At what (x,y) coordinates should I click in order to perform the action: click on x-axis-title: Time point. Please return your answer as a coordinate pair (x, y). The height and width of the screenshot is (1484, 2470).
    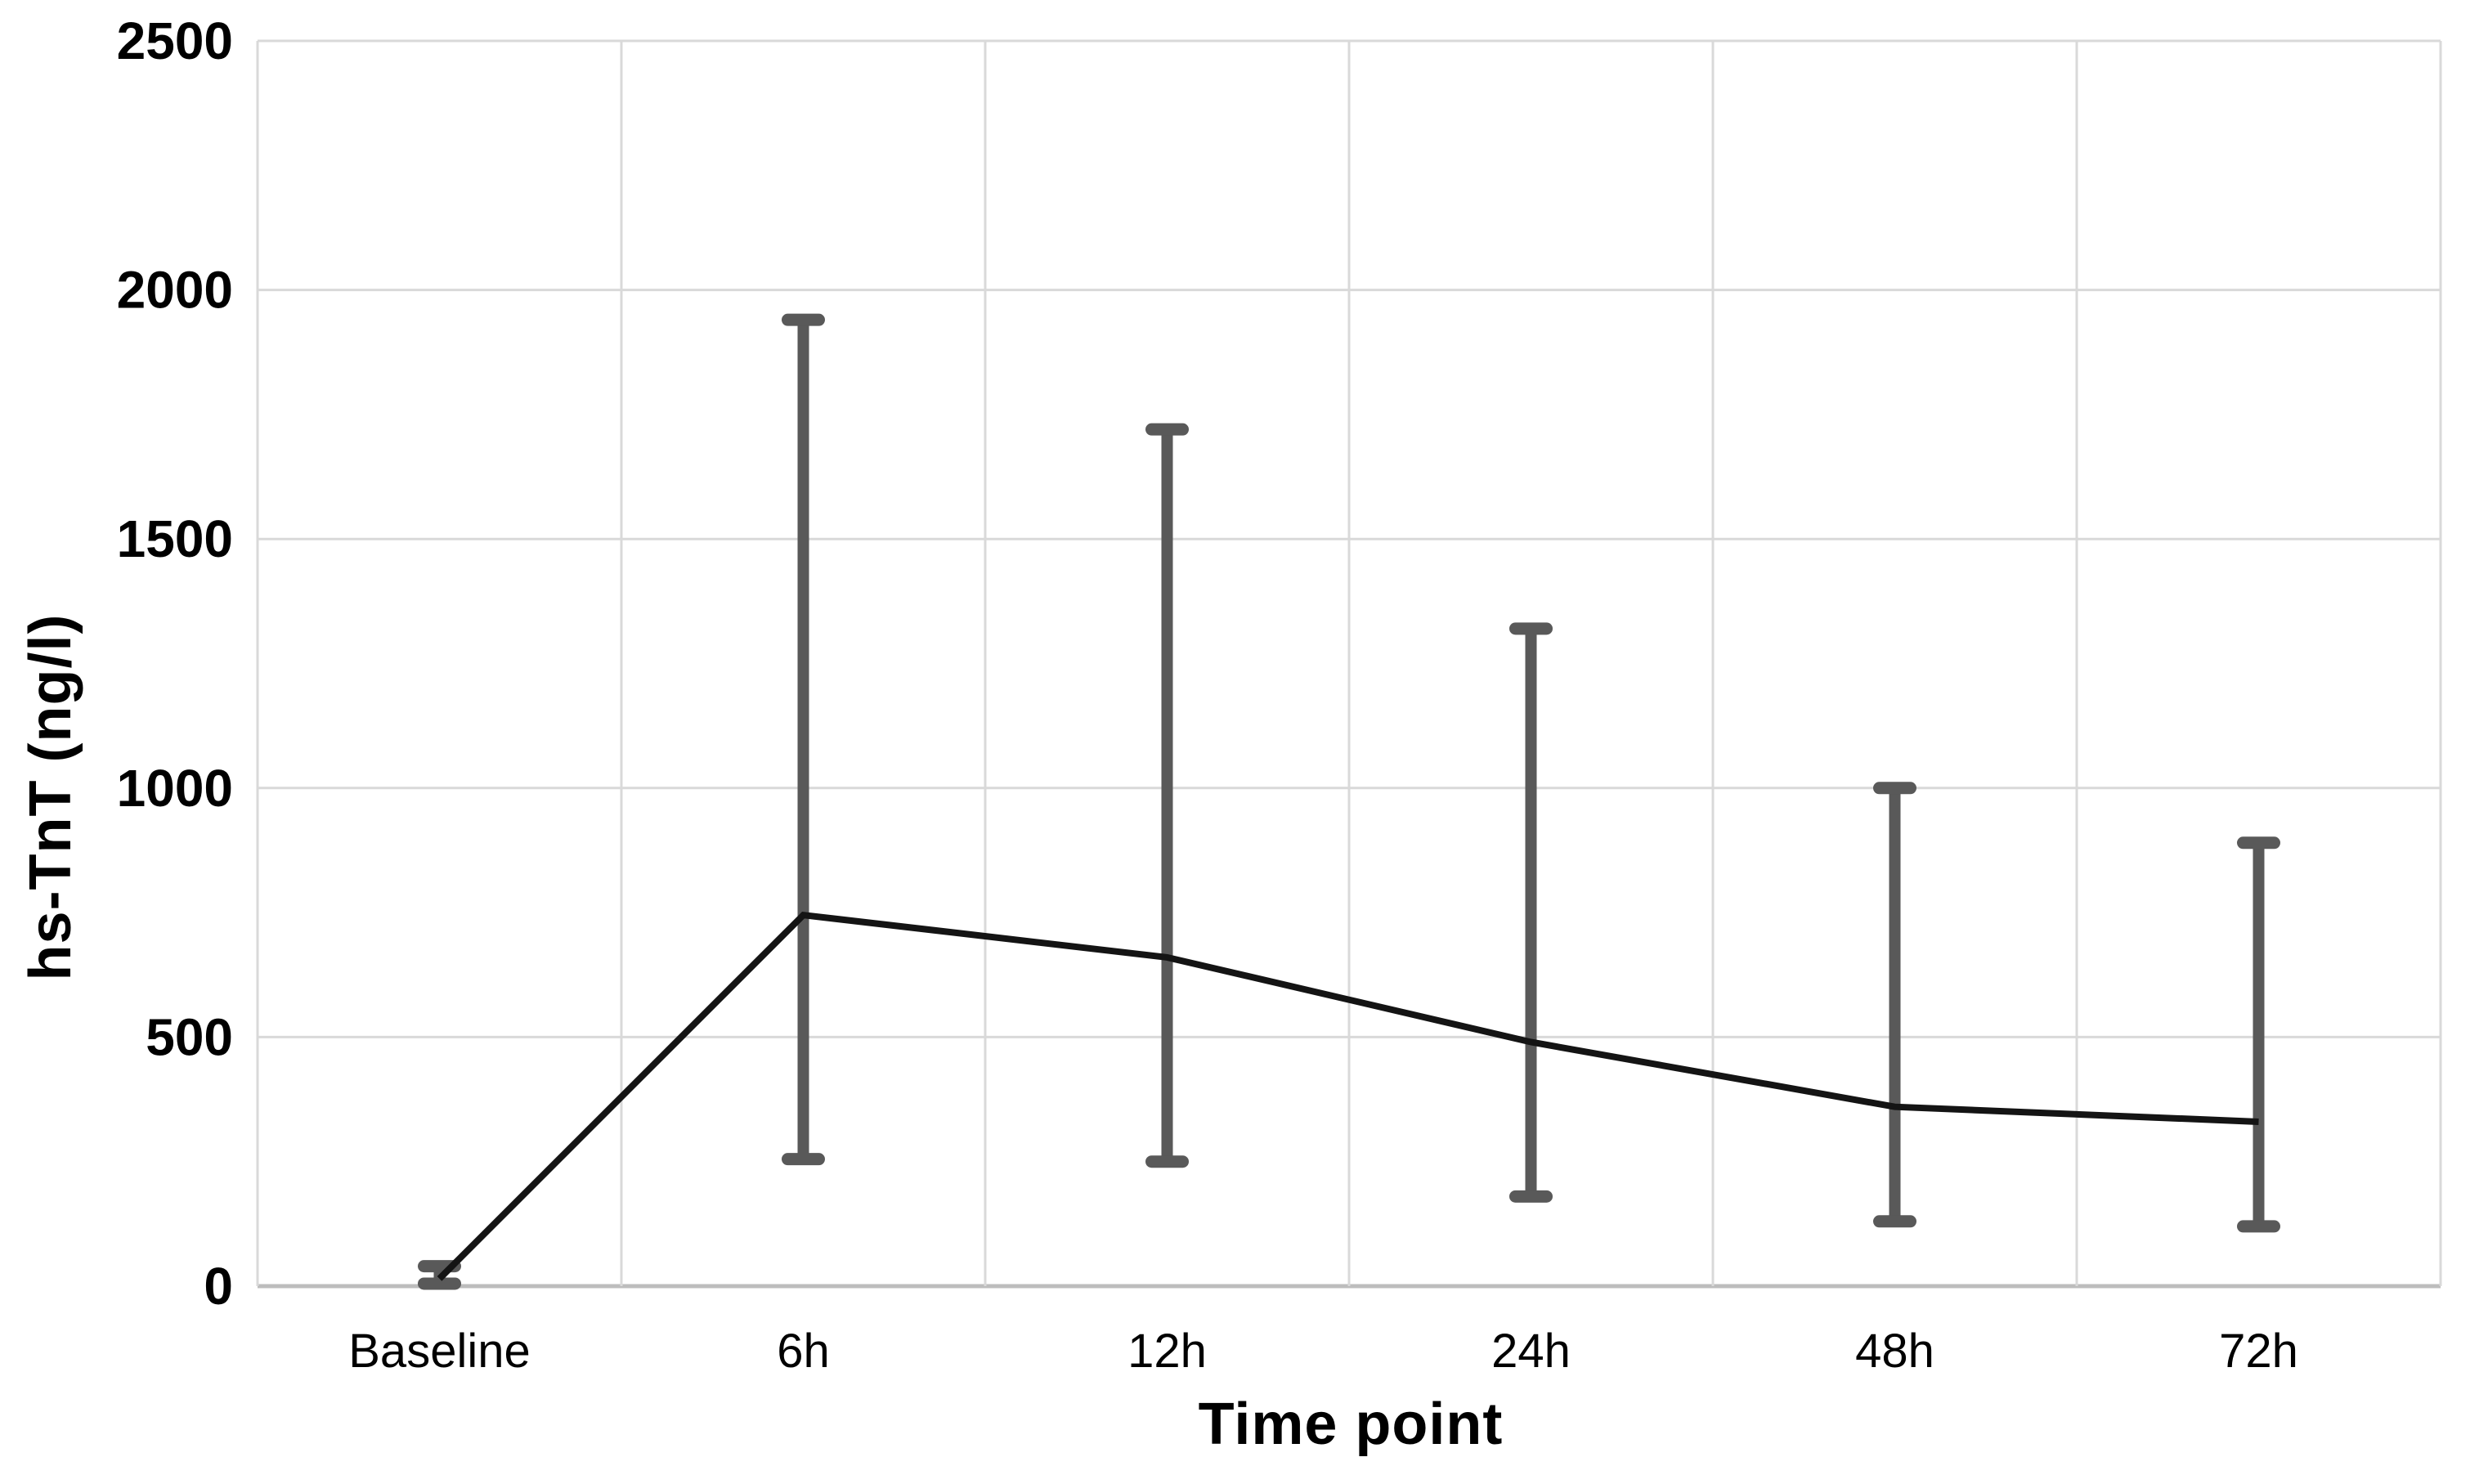
    Looking at the image, I should click on (1351, 1424).